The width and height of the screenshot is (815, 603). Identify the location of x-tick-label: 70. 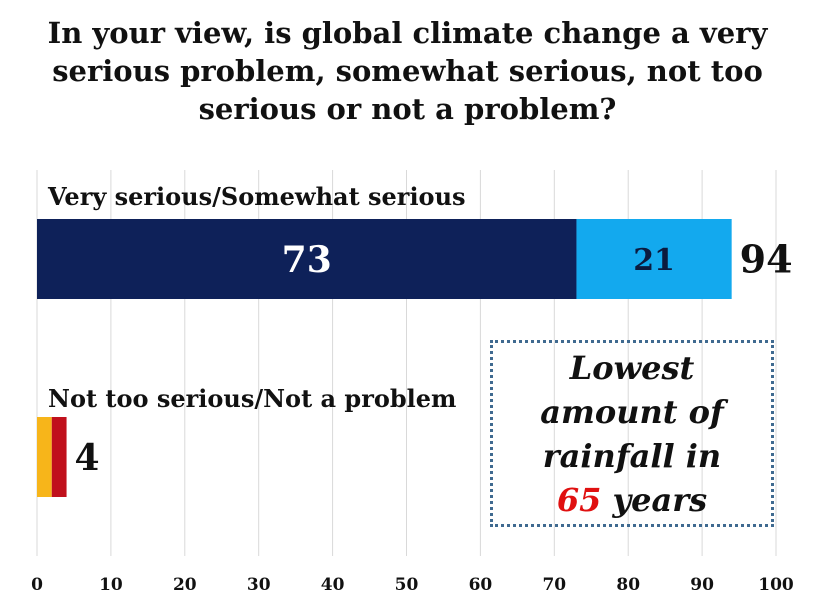
(554, 585).